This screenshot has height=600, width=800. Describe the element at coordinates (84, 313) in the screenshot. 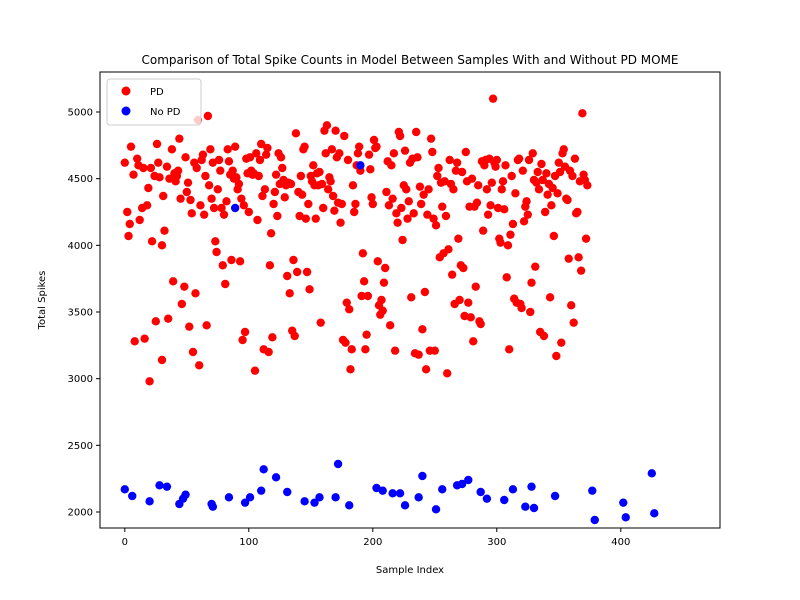

I see `y-axis: 2000 2500 3000 3500 4000 4500 5000` at that location.